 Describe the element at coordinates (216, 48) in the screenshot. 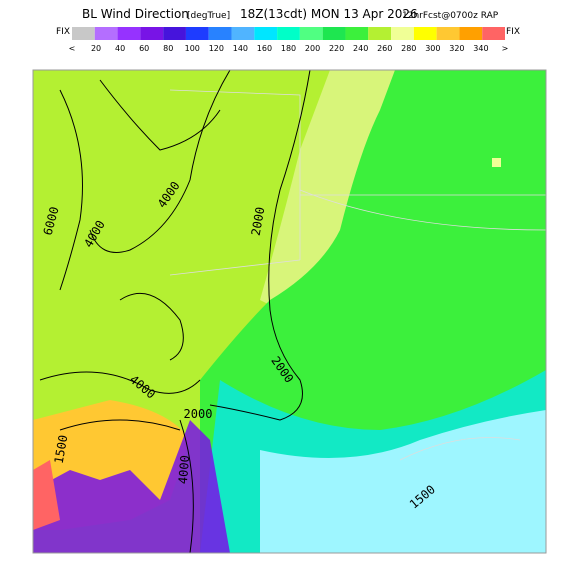

I see `colorbar-label: 120` at that location.